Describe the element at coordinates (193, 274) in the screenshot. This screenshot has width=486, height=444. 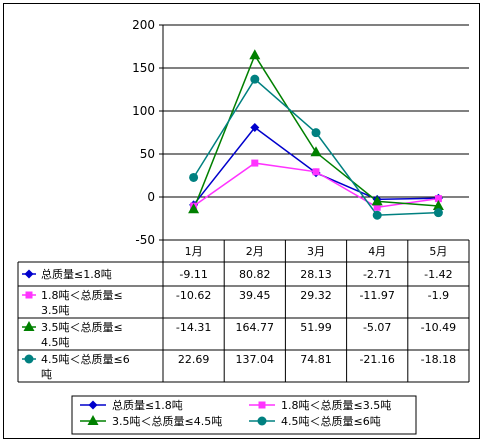
I see `data-value-label: -9.11` at that location.